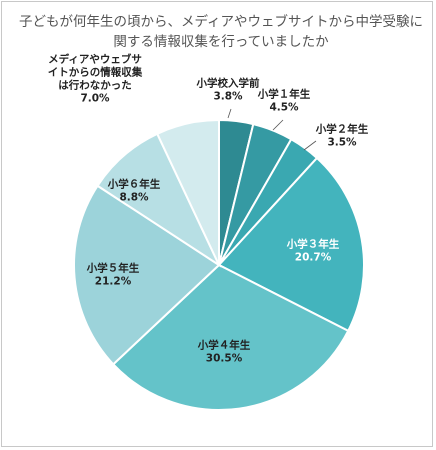 This screenshot has height=450, width=436. I want to click on slice-label: 小学６年生 8.8%, so click(134, 191).